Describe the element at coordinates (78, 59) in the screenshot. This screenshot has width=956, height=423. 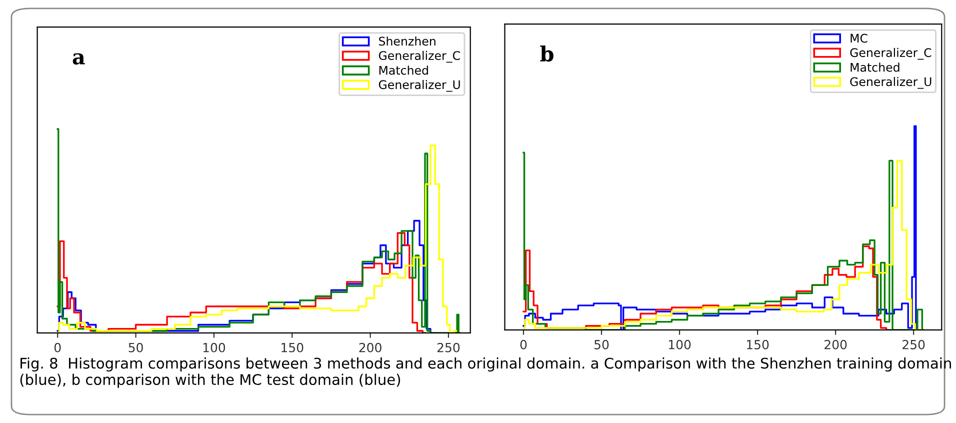
I see `chart-title: a` at that location.